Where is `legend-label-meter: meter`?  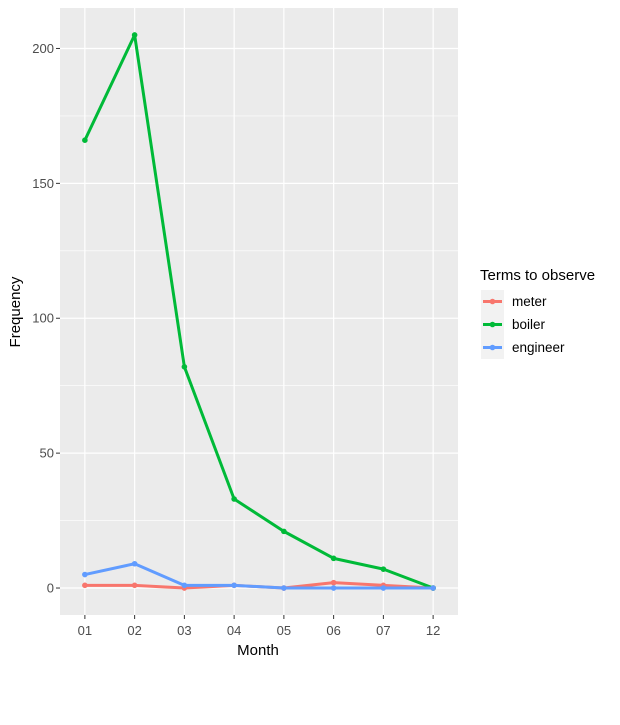
legend-label-meter: meter is located at coordinates (529, 301).